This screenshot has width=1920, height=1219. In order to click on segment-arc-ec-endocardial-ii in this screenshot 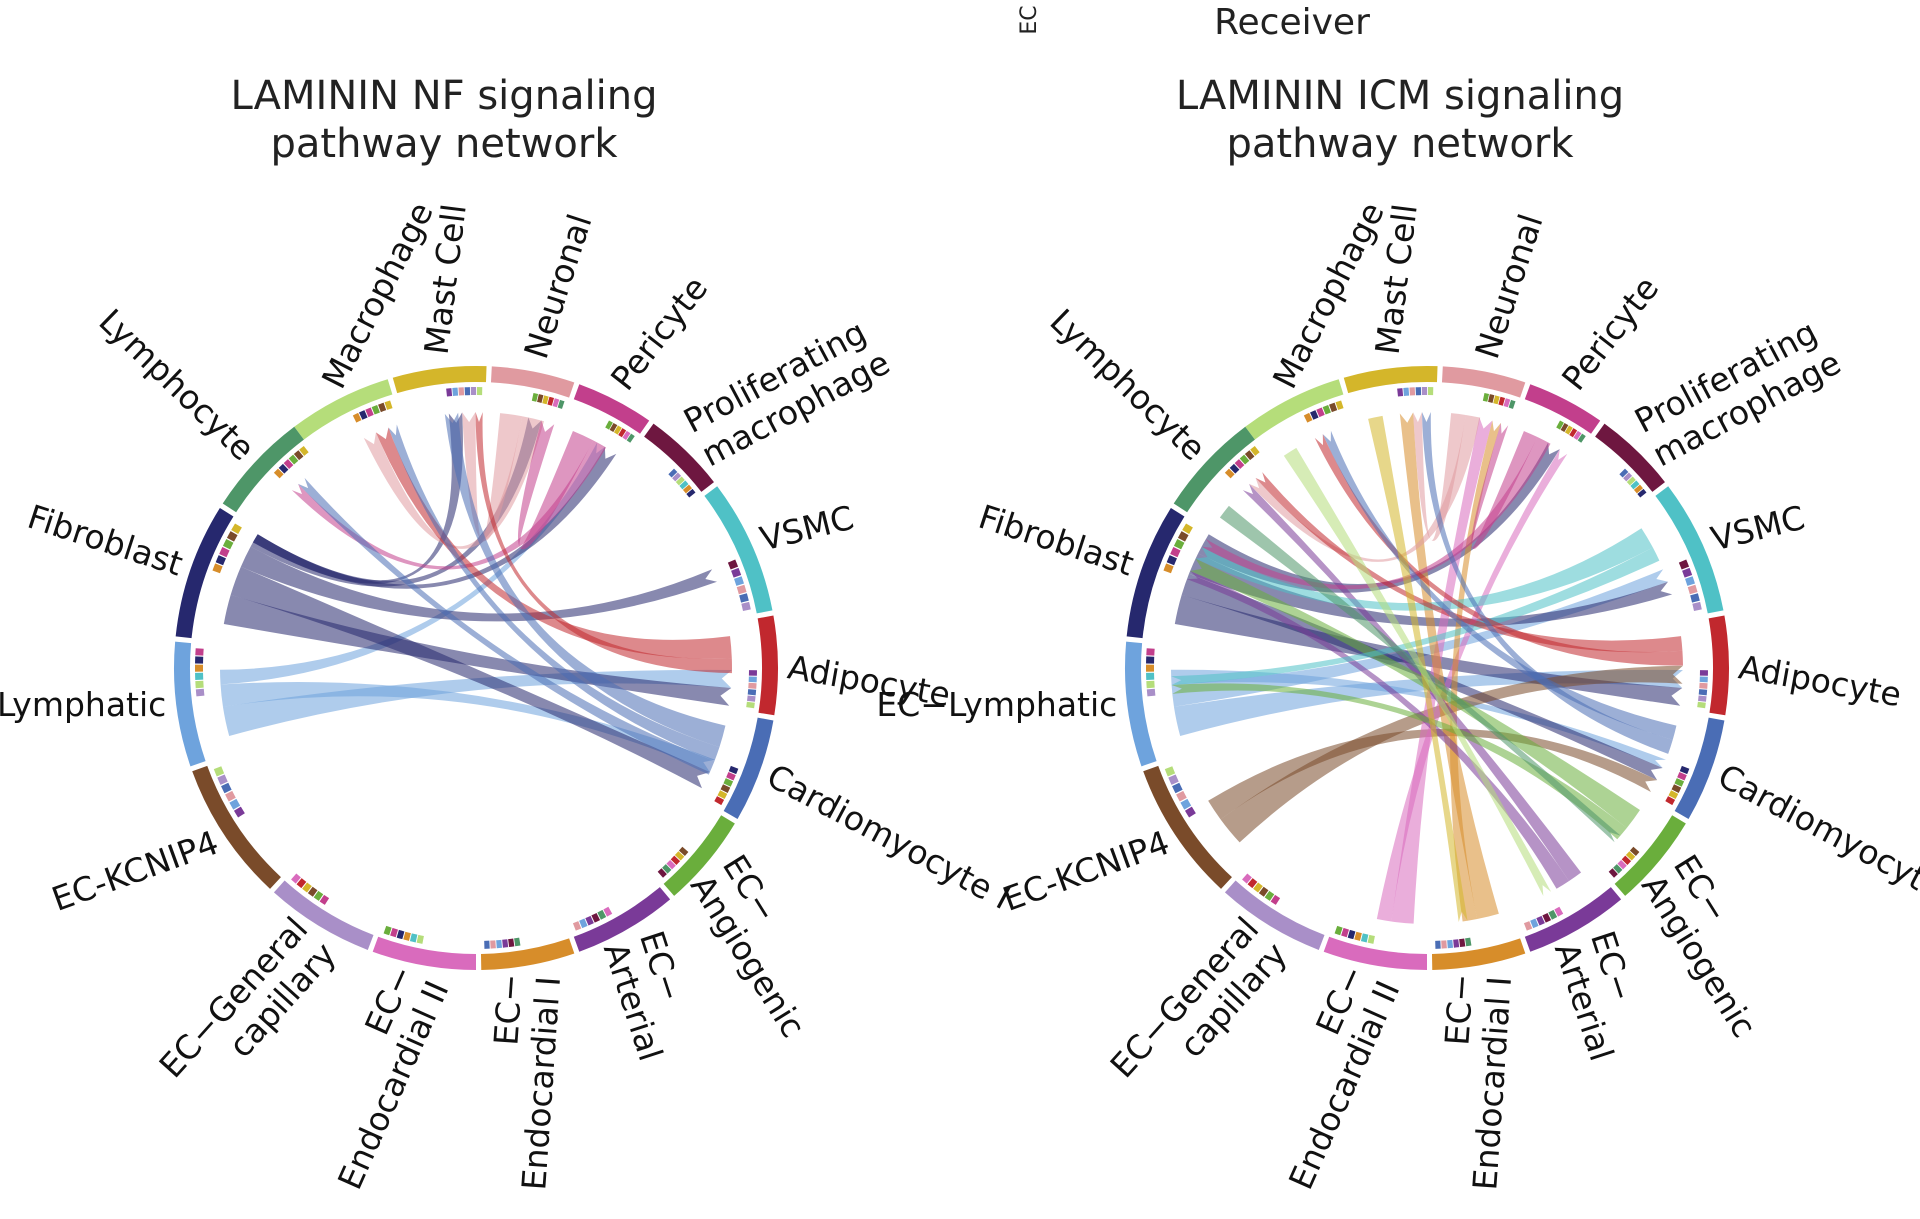, I will do `click(424, 953)`.